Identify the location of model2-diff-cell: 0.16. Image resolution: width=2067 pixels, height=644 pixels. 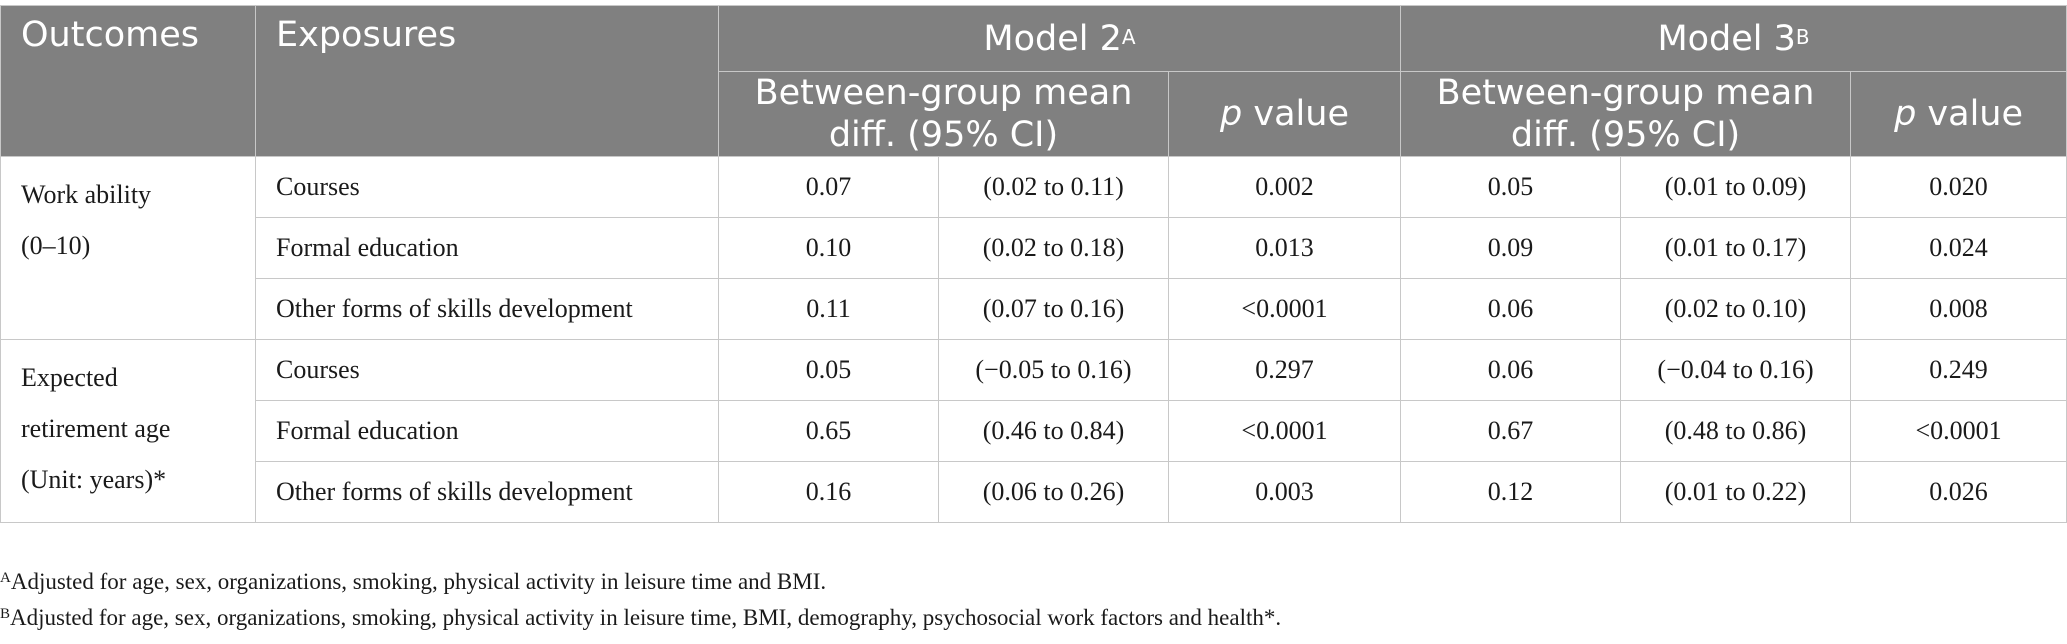
(828, 492).